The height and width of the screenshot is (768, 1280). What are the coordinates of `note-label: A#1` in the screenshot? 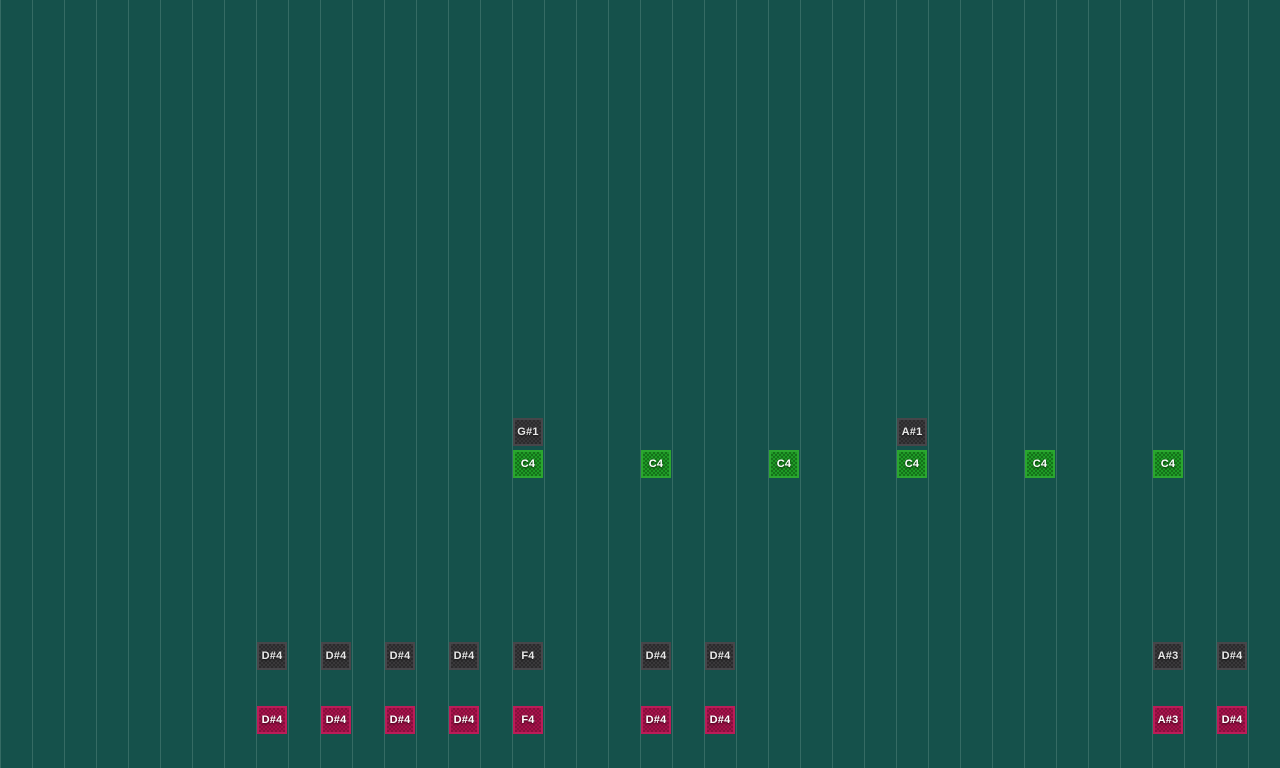 It's located at (912, 431).